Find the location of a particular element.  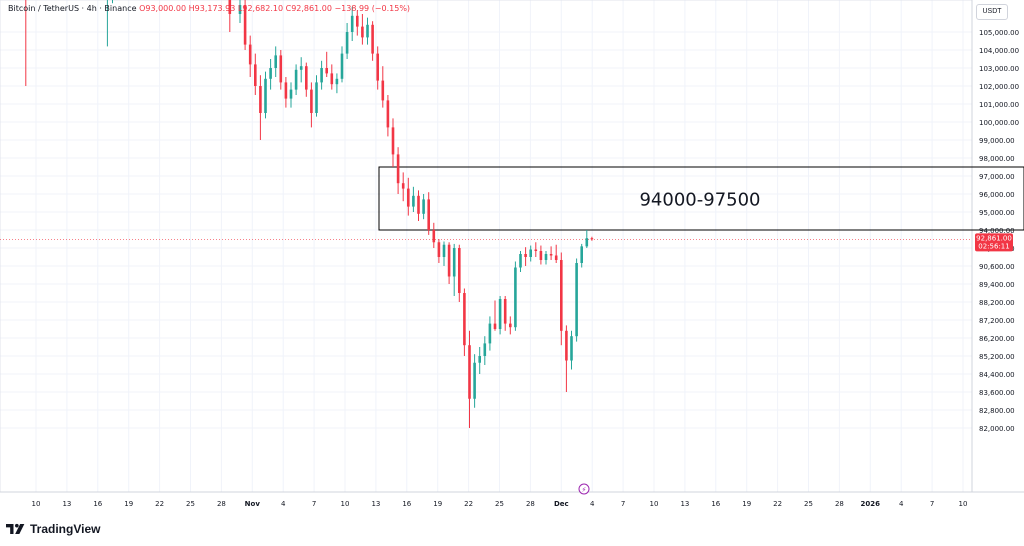

last-price-value: 92,861.00 is located at coordinates (994, 238).